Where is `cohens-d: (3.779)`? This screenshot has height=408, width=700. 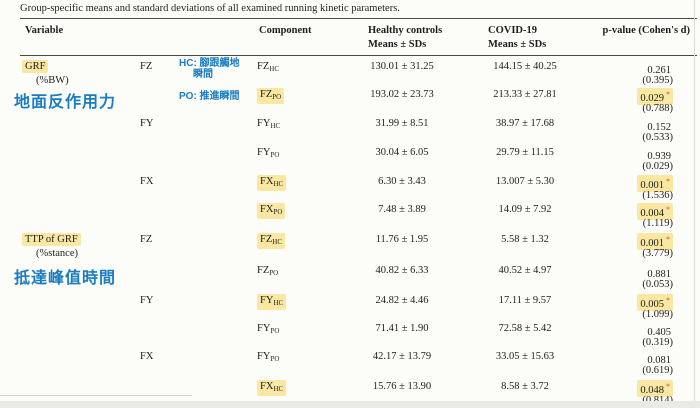
cohens-d: (3.779) is located at coordinates (657, 253).